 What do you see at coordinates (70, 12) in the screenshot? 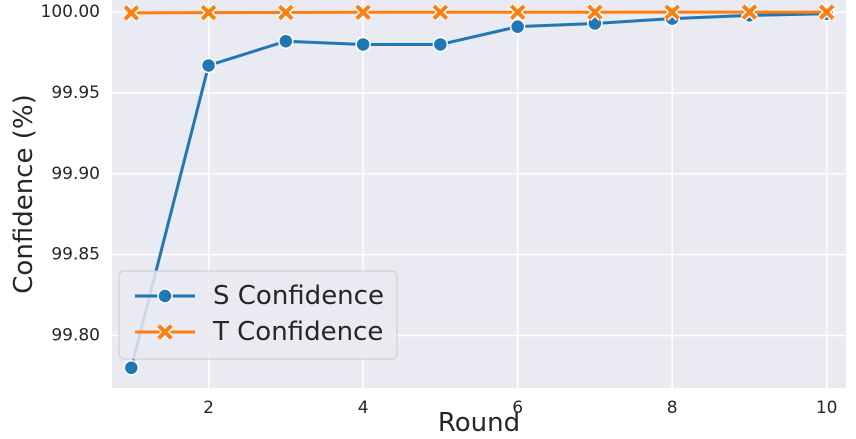
I see `y-tick-label: 100.00` at bounding box center [70, 12].